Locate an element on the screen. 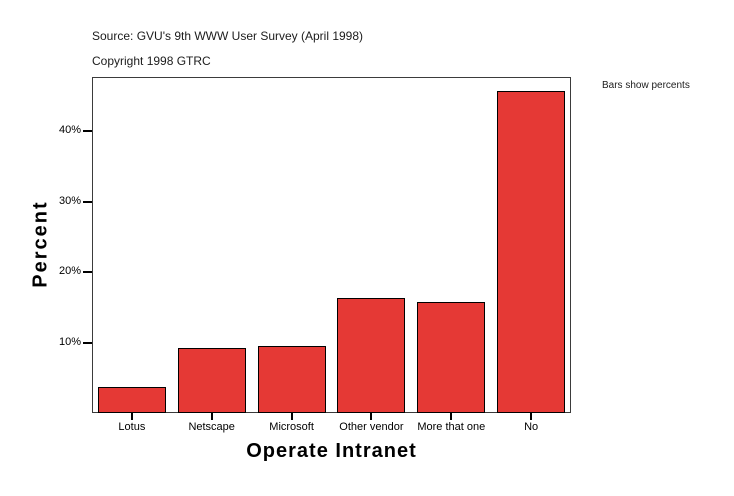  x-tick-label: Lotus is located at coordinates (132, 427).